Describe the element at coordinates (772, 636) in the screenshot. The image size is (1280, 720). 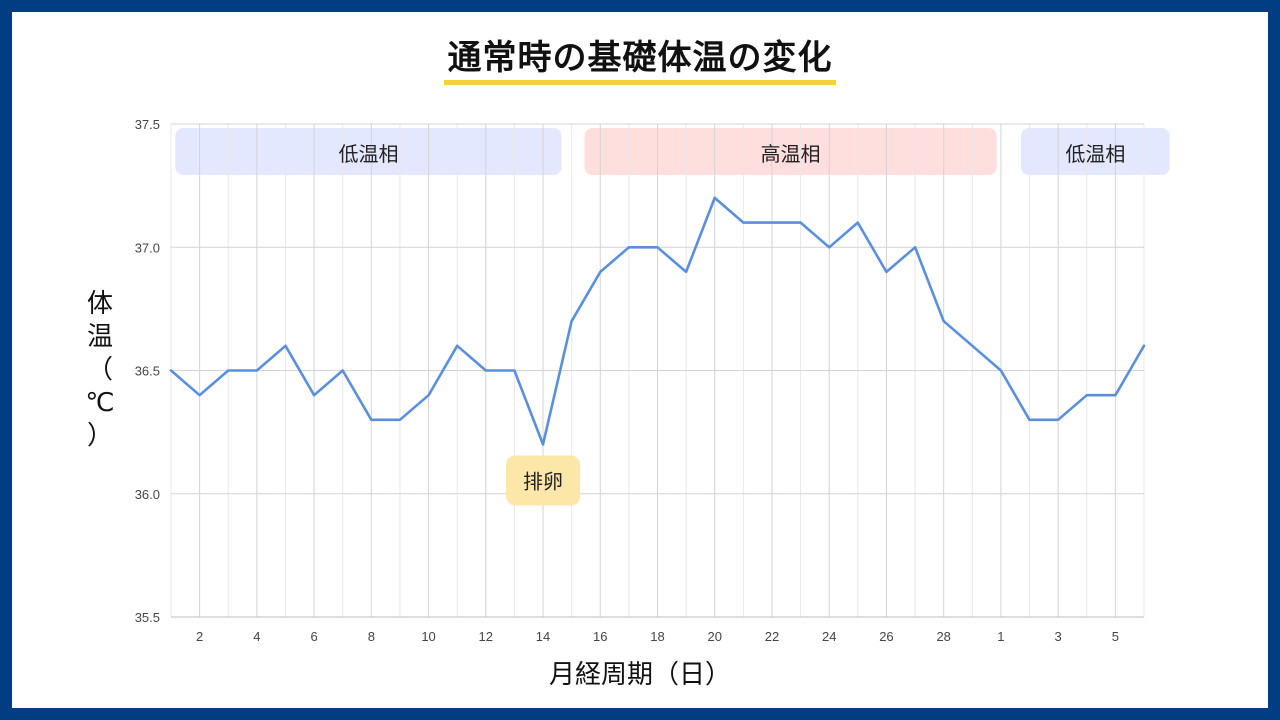
I see `x-tick-label: 22` at that location.